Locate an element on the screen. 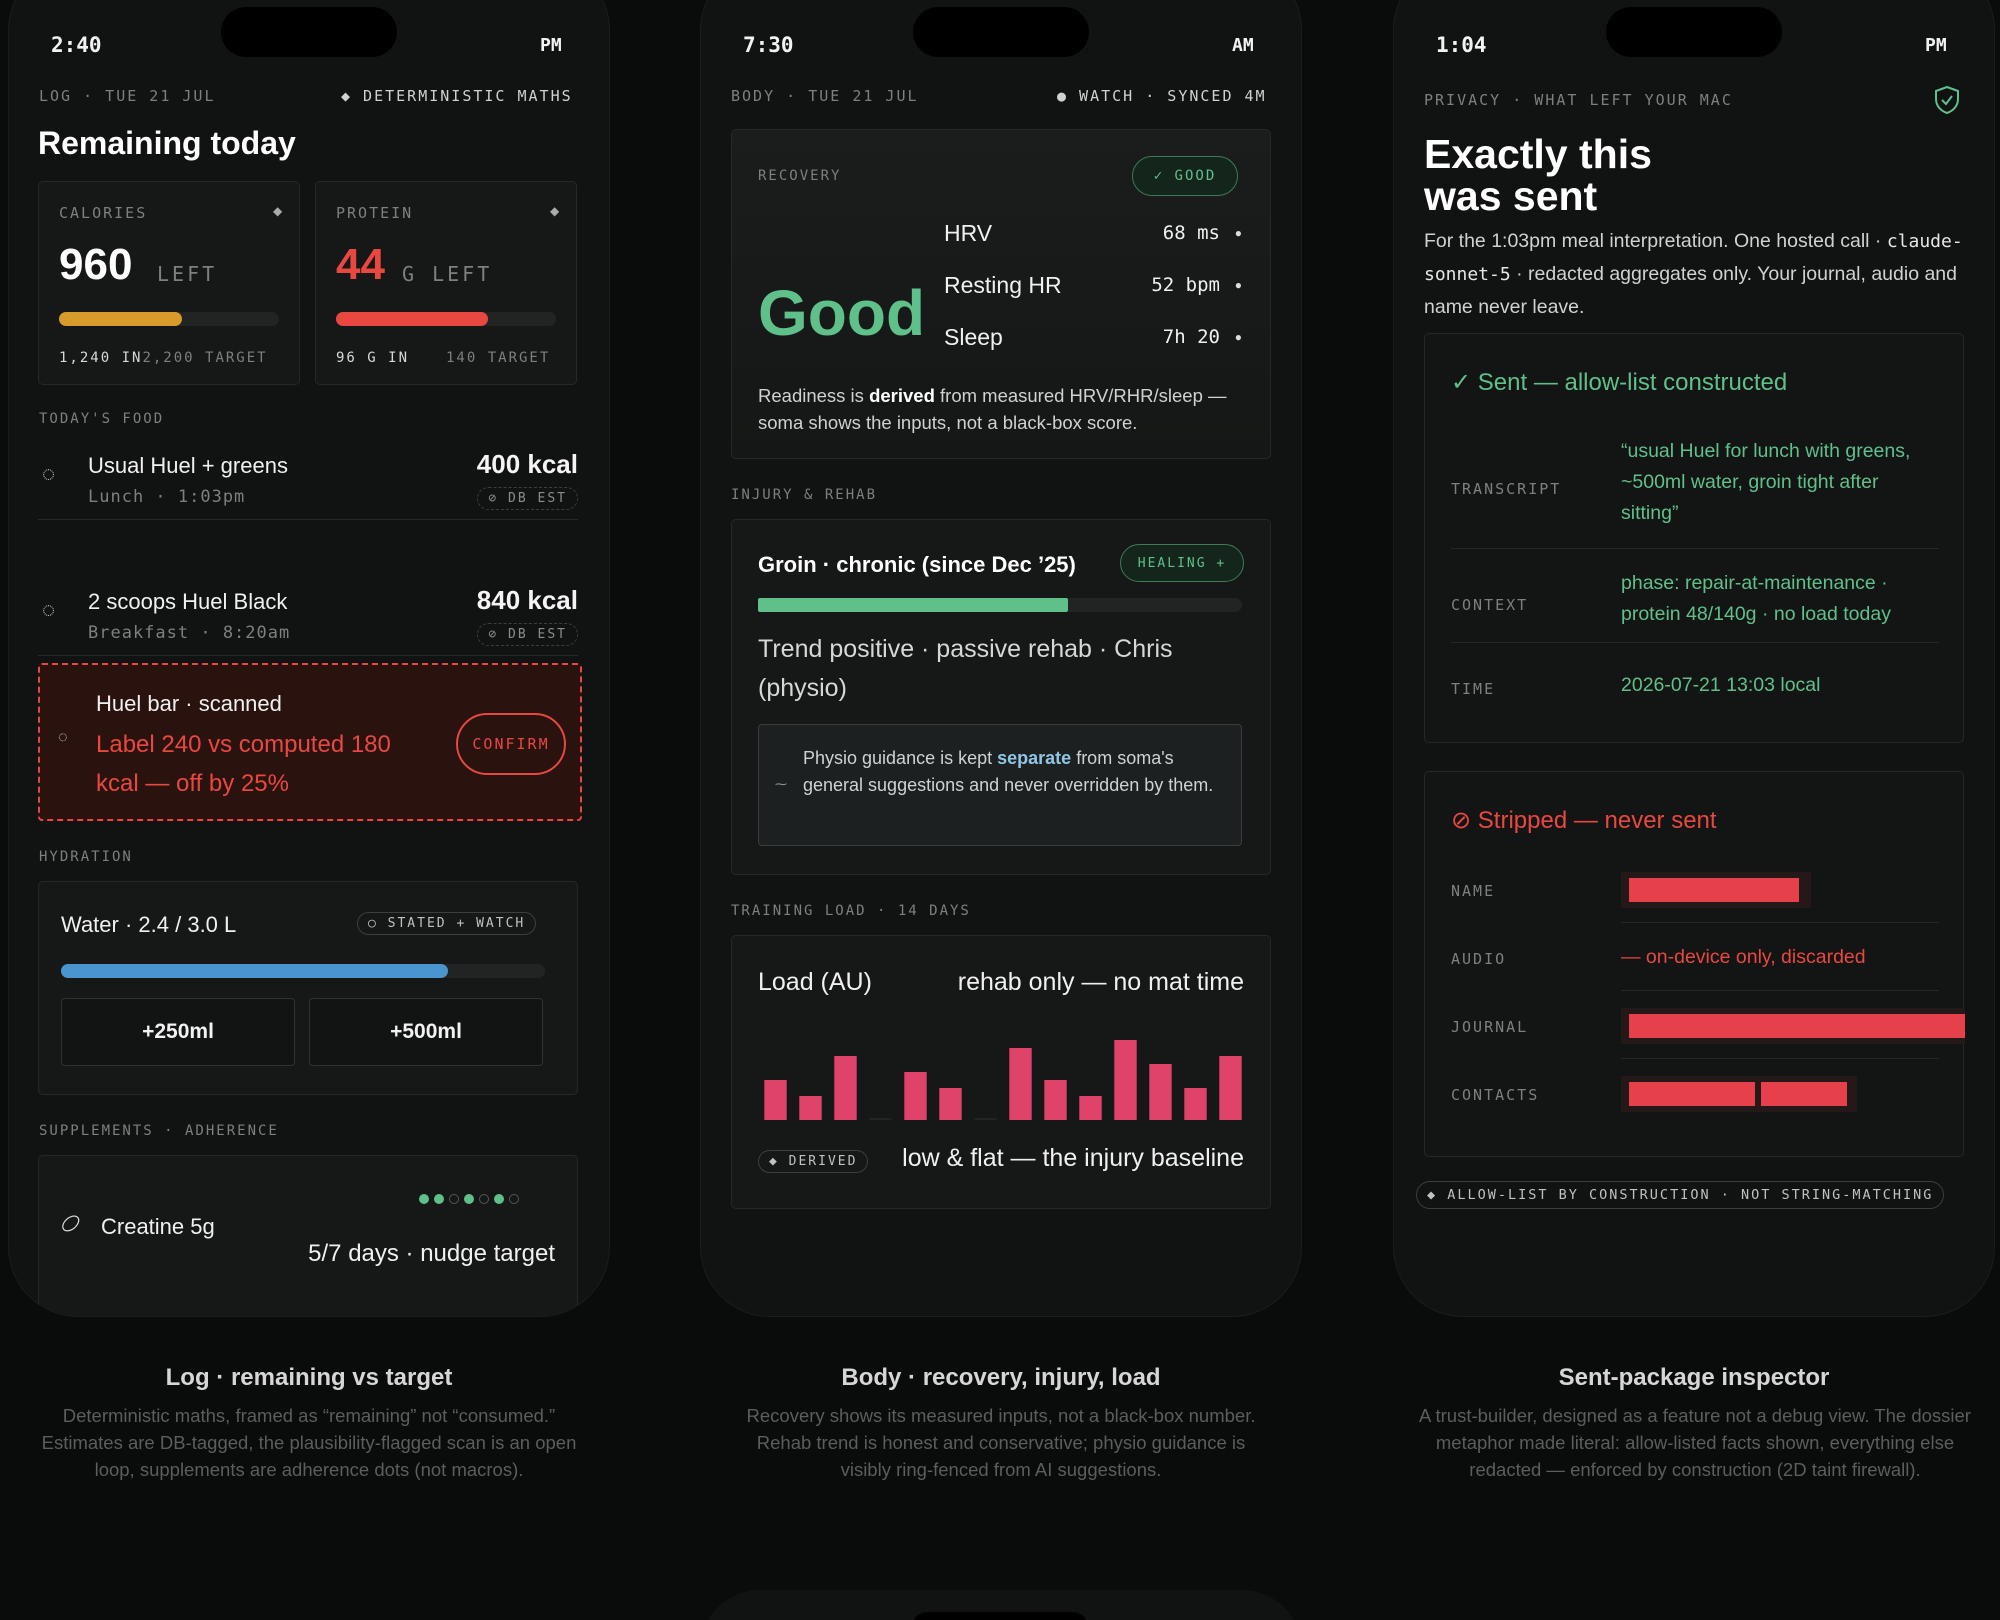 The width and height of the screenshot is (2000, 1620). protein-card: PROTEIN ◆ 44 G LEFT 96 G IN 140 TARGET is located at coordinates (446, 283).